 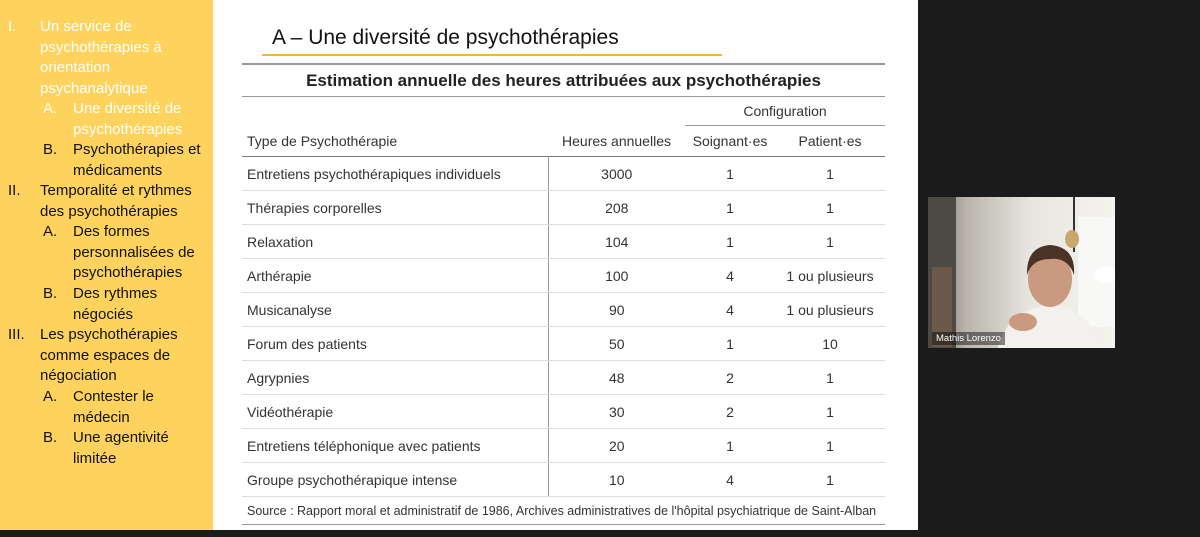 What do you see at coordinates (395, 411) in the screenshot?
I see `row-label: Vidéothérapie` at bounding box center [395, 411].